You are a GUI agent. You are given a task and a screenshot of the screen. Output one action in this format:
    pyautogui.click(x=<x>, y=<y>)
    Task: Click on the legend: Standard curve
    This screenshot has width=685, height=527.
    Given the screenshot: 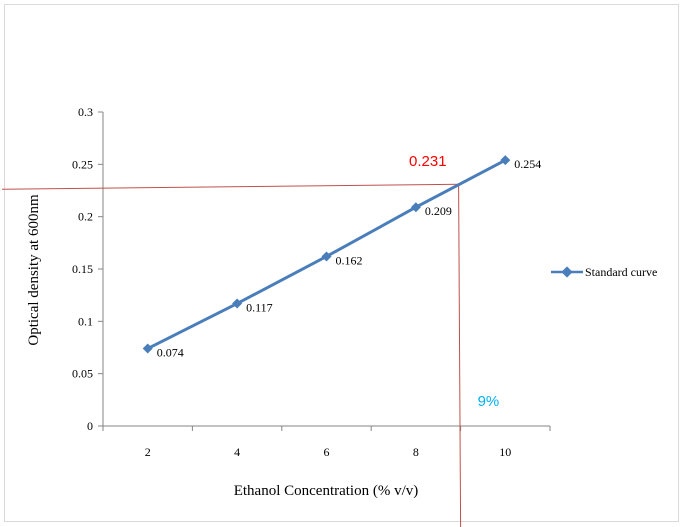 What is the action you would take?
    pyautogui.click(x=604, y=272)
    